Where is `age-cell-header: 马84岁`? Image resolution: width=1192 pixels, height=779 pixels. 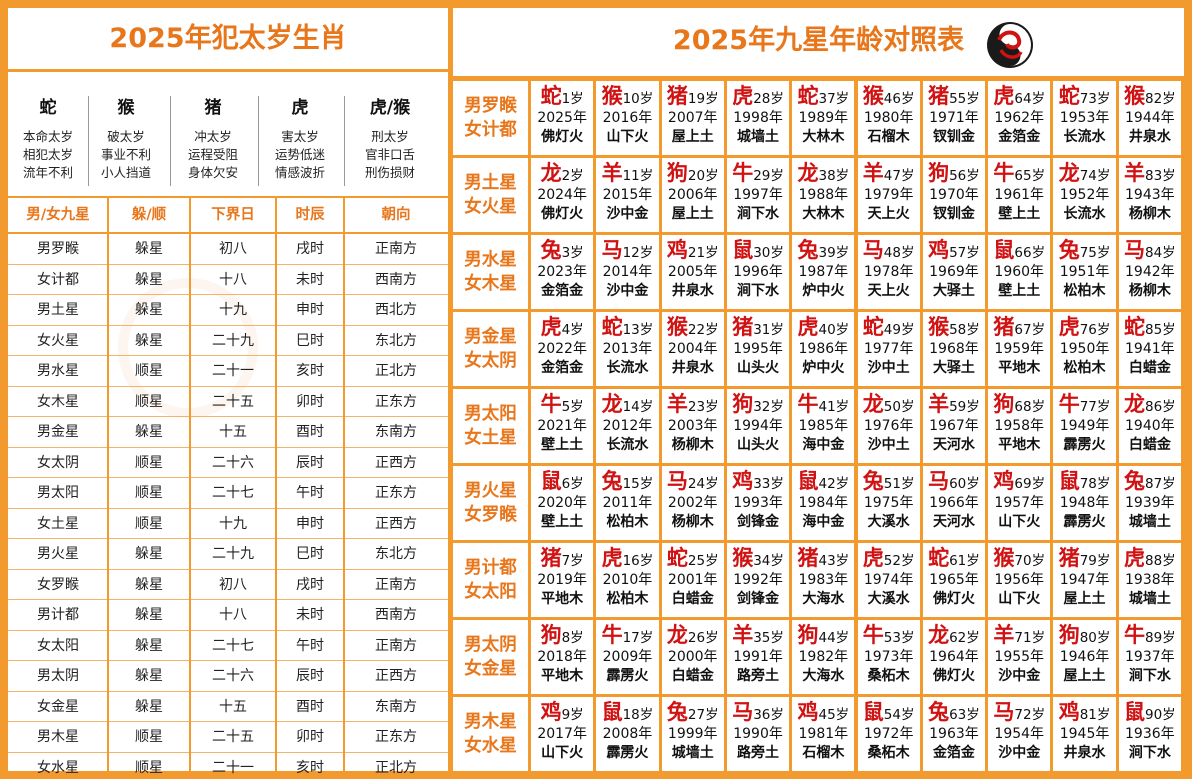
age-cell-header: 马84岁 is located at coordinates (1150, 249).